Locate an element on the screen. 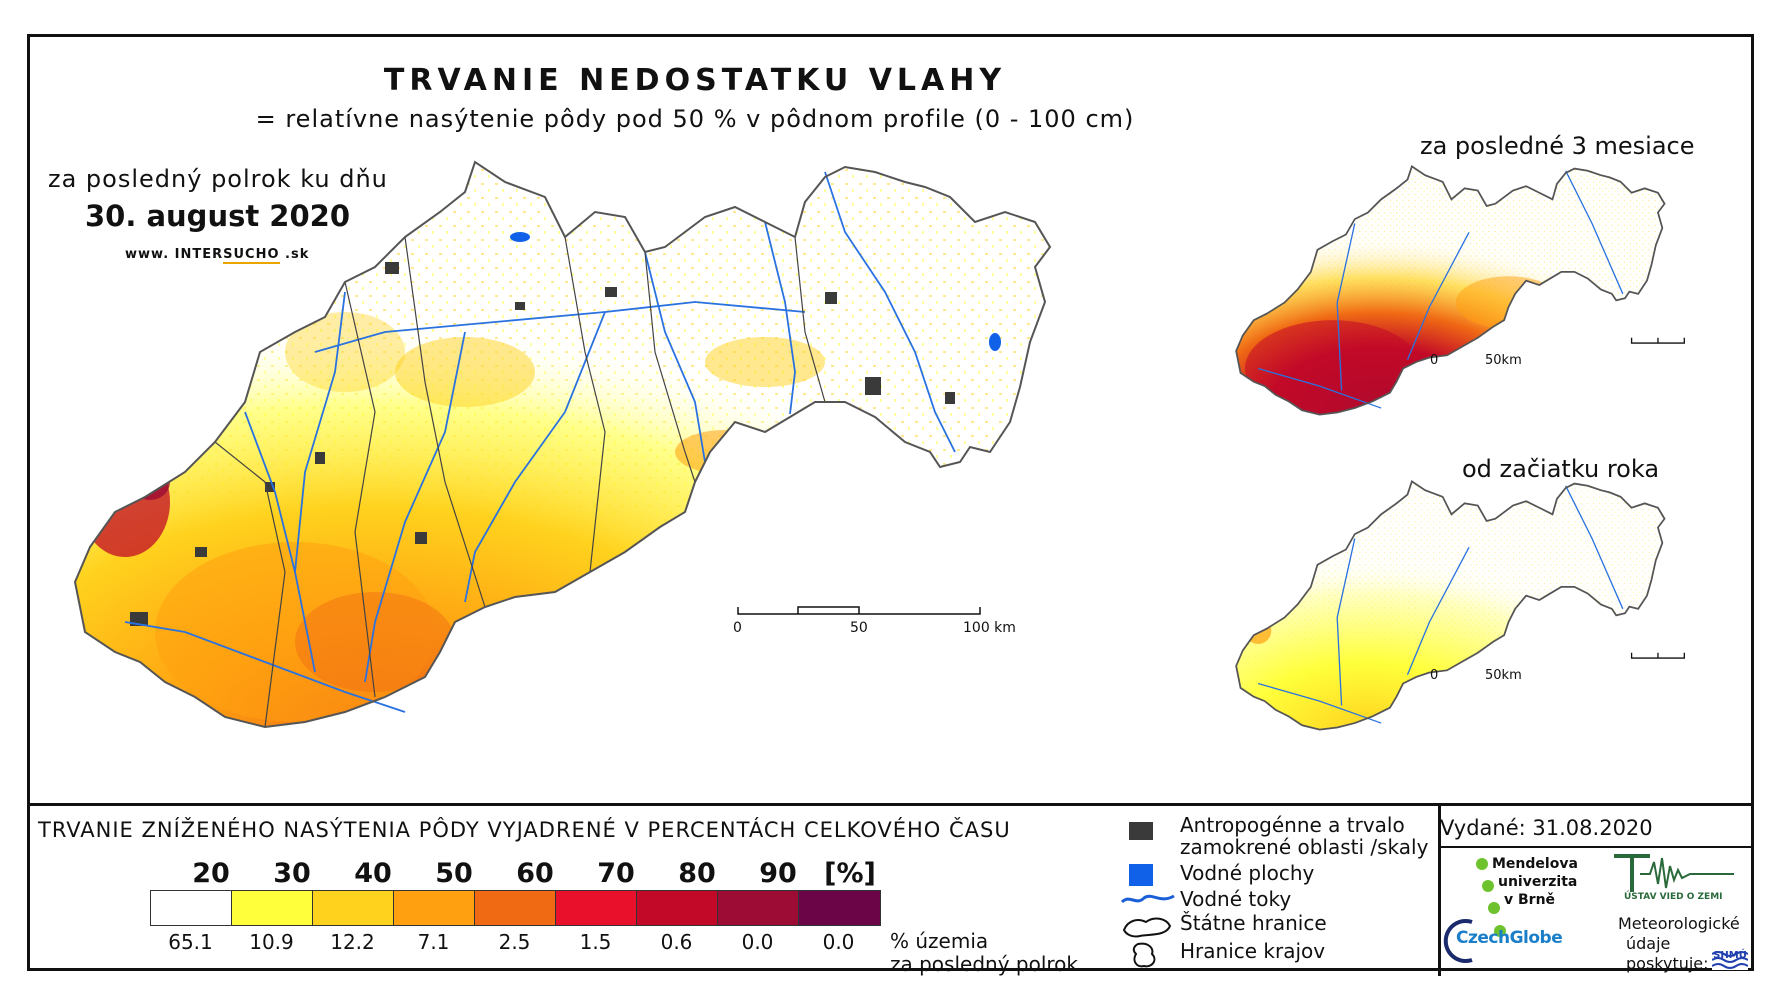 Image resolution: width=1772 pixels, height=1003 pixels. tick-60: 60 is located at coordinates (535, 873).